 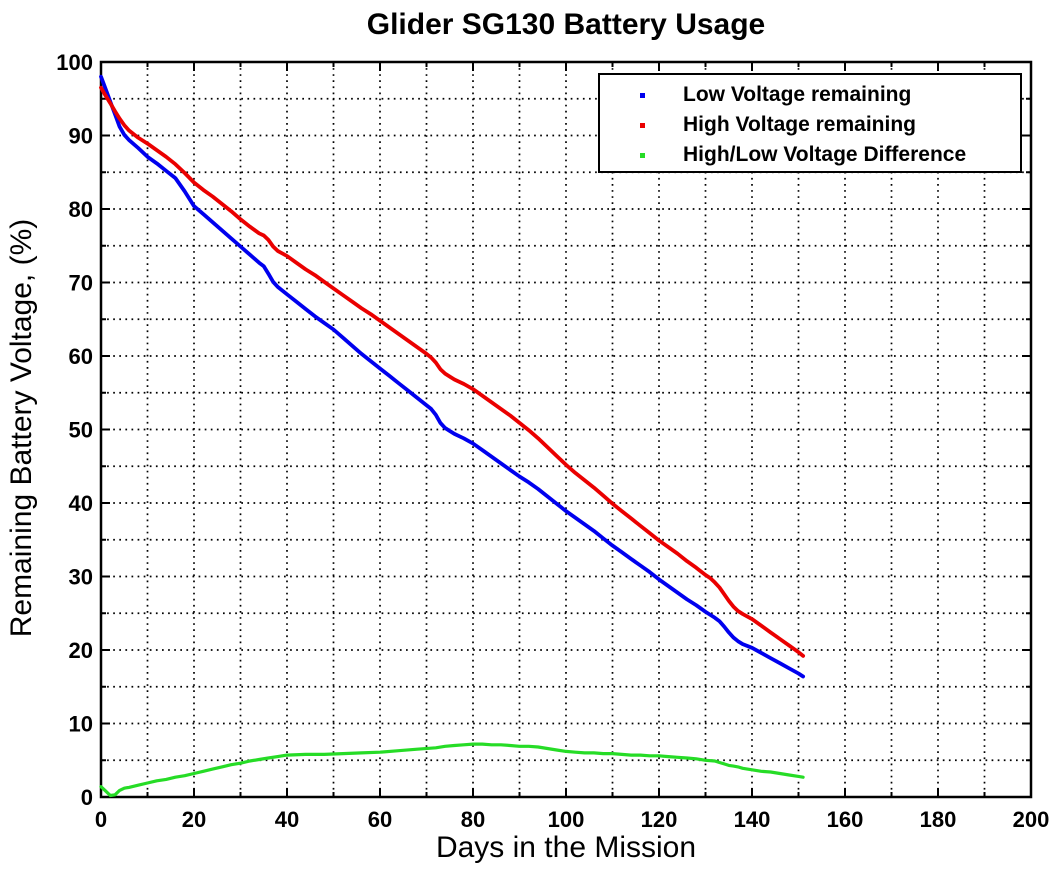 I want to click on y-tick-label: 90, so click(x=81, y=136).